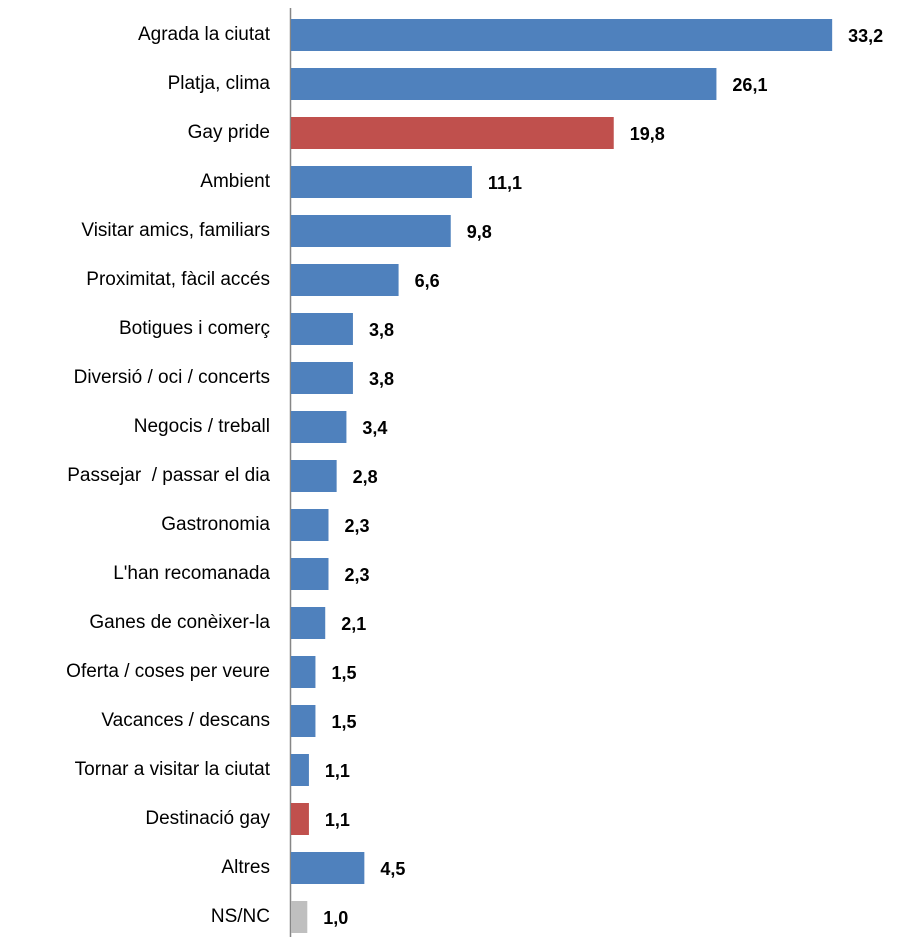 This screenshot has width=898, height=937. What do you see at coordinates (168, 475) in the screenshot?
I see `y-tick-label: Passejar / passar el dia` at bounding box center [168, 475].